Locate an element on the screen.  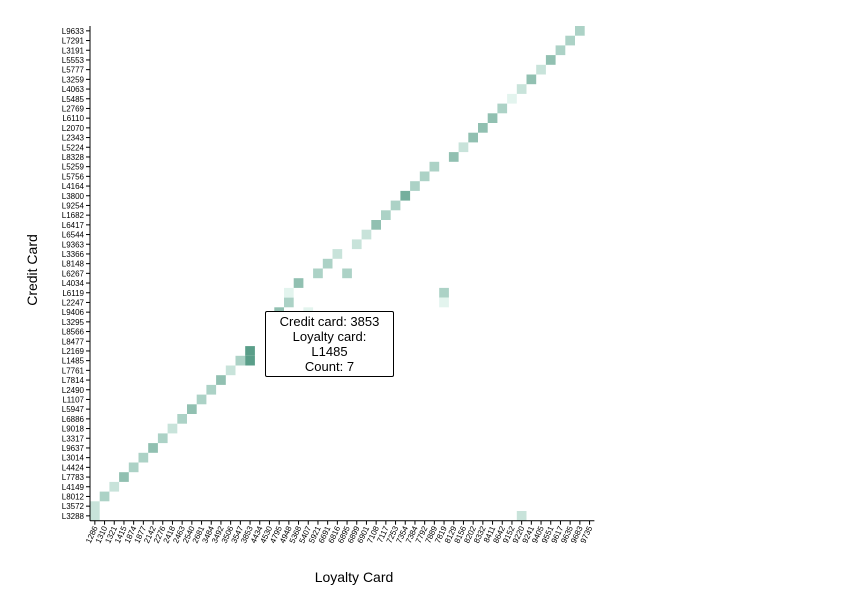
y-tick-label: L3014 is located at coordinates (73, 458).